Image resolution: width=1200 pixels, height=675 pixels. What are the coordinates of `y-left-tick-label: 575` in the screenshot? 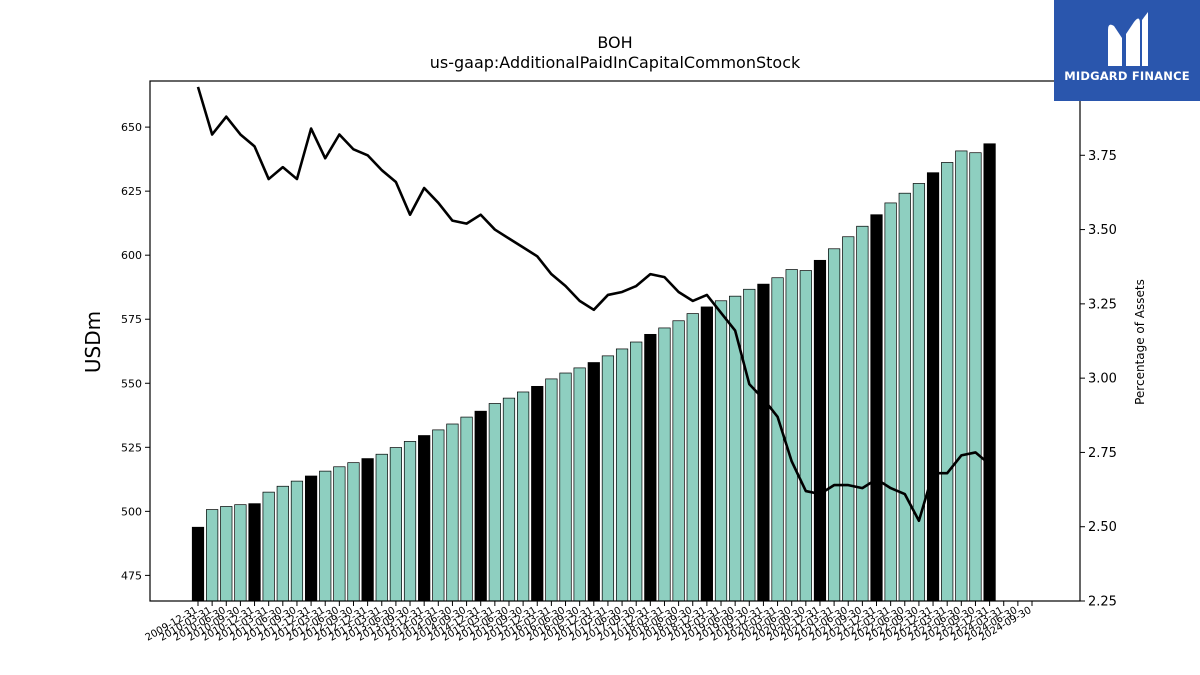 It's located at (131, 319).